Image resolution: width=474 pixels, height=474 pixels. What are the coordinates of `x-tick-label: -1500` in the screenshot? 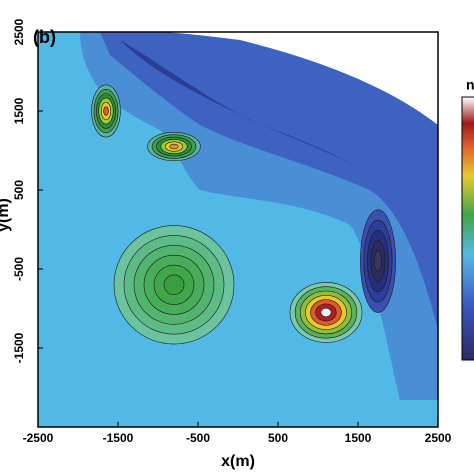 It's located at (118, 438).